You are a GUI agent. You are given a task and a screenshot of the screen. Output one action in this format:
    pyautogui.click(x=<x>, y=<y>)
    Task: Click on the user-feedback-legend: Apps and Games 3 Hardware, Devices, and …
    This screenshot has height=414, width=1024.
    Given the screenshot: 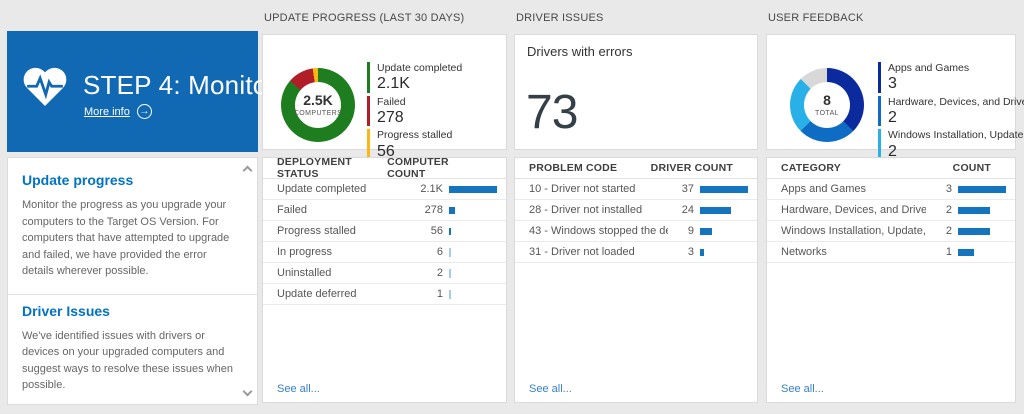 What is the action you would take?
    pyautogui.click(x=951, y=112)
    